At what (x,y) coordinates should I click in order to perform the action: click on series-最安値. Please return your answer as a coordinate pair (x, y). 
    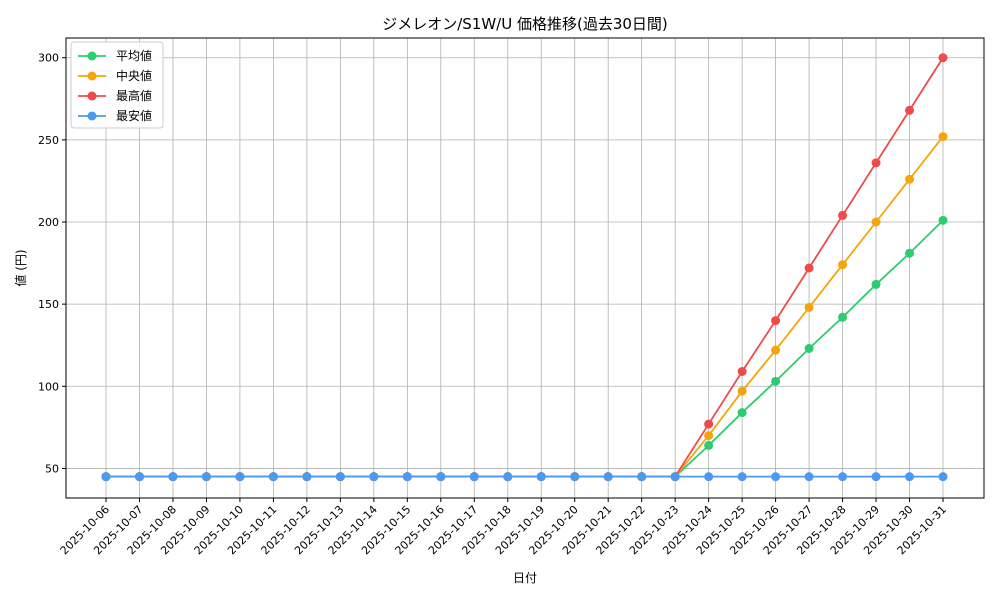
    Looking at the image, I should click on (524, 477).